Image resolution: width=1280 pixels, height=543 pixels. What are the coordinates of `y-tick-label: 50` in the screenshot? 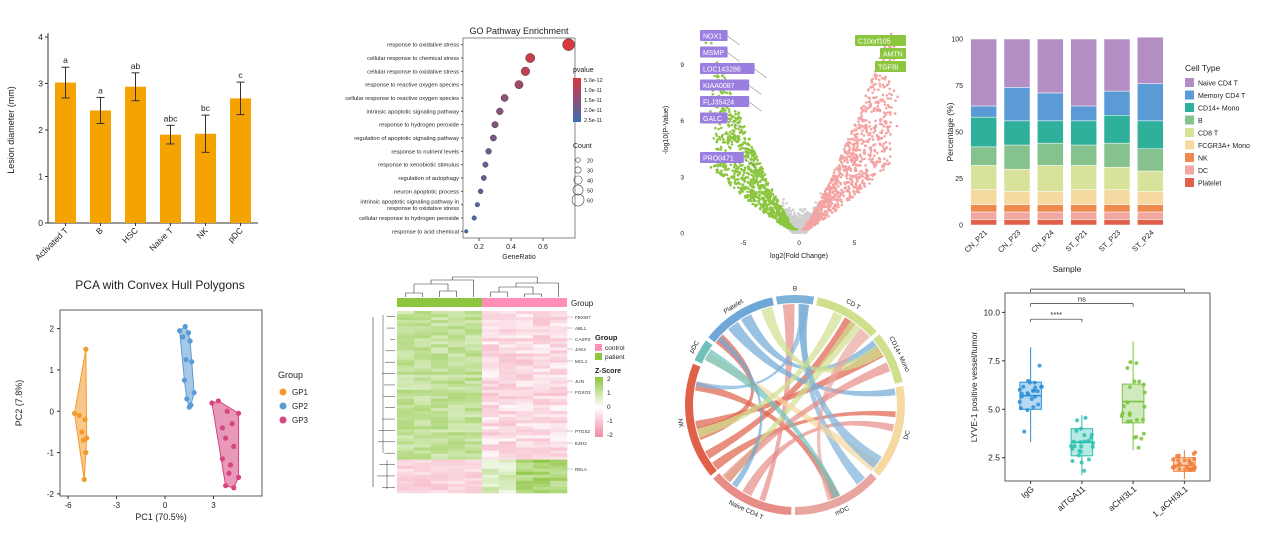 It's located at (959, 133).